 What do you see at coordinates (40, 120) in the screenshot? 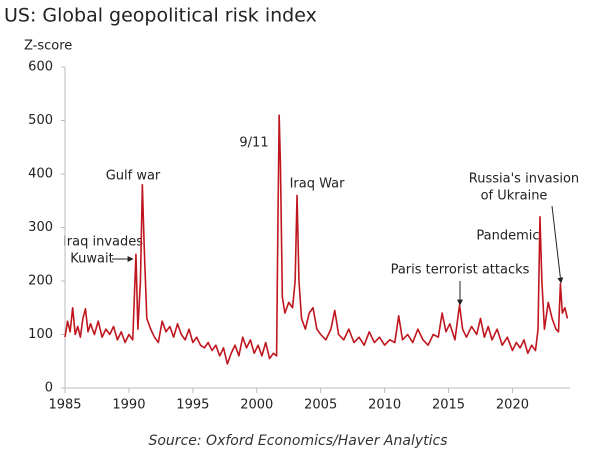
I see `y-tick-label: 500` at bounding box center [40, 120].